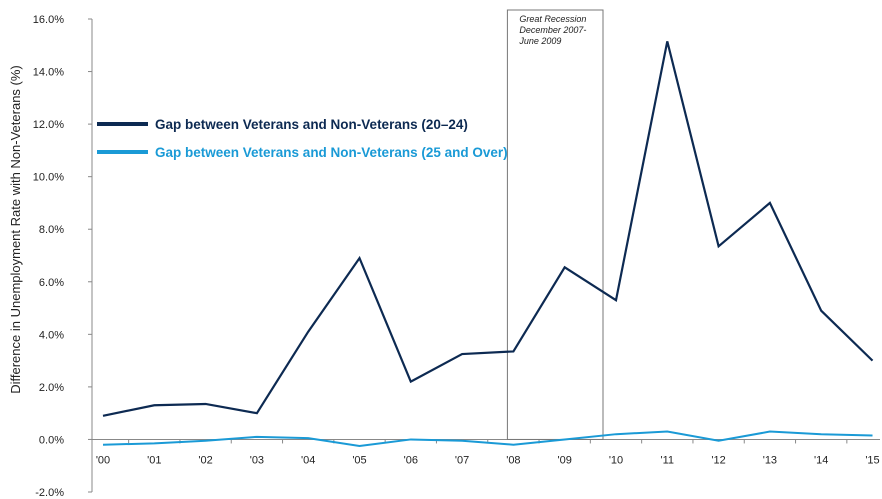  Describe the element at coordinates (462, 460) in the screenshot. I see `x-tick-label: '07` at that location.